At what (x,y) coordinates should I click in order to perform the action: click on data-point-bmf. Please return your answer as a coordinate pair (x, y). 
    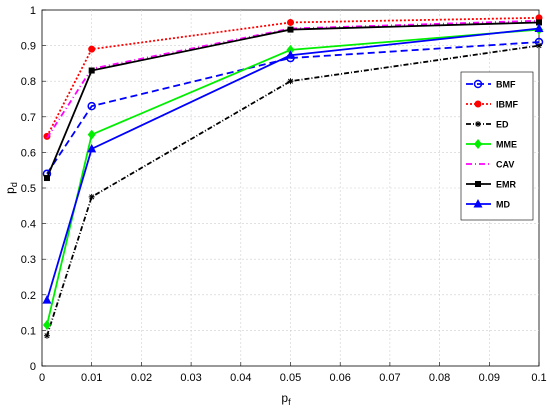
    Looking at the image, I should click on (91, 106).